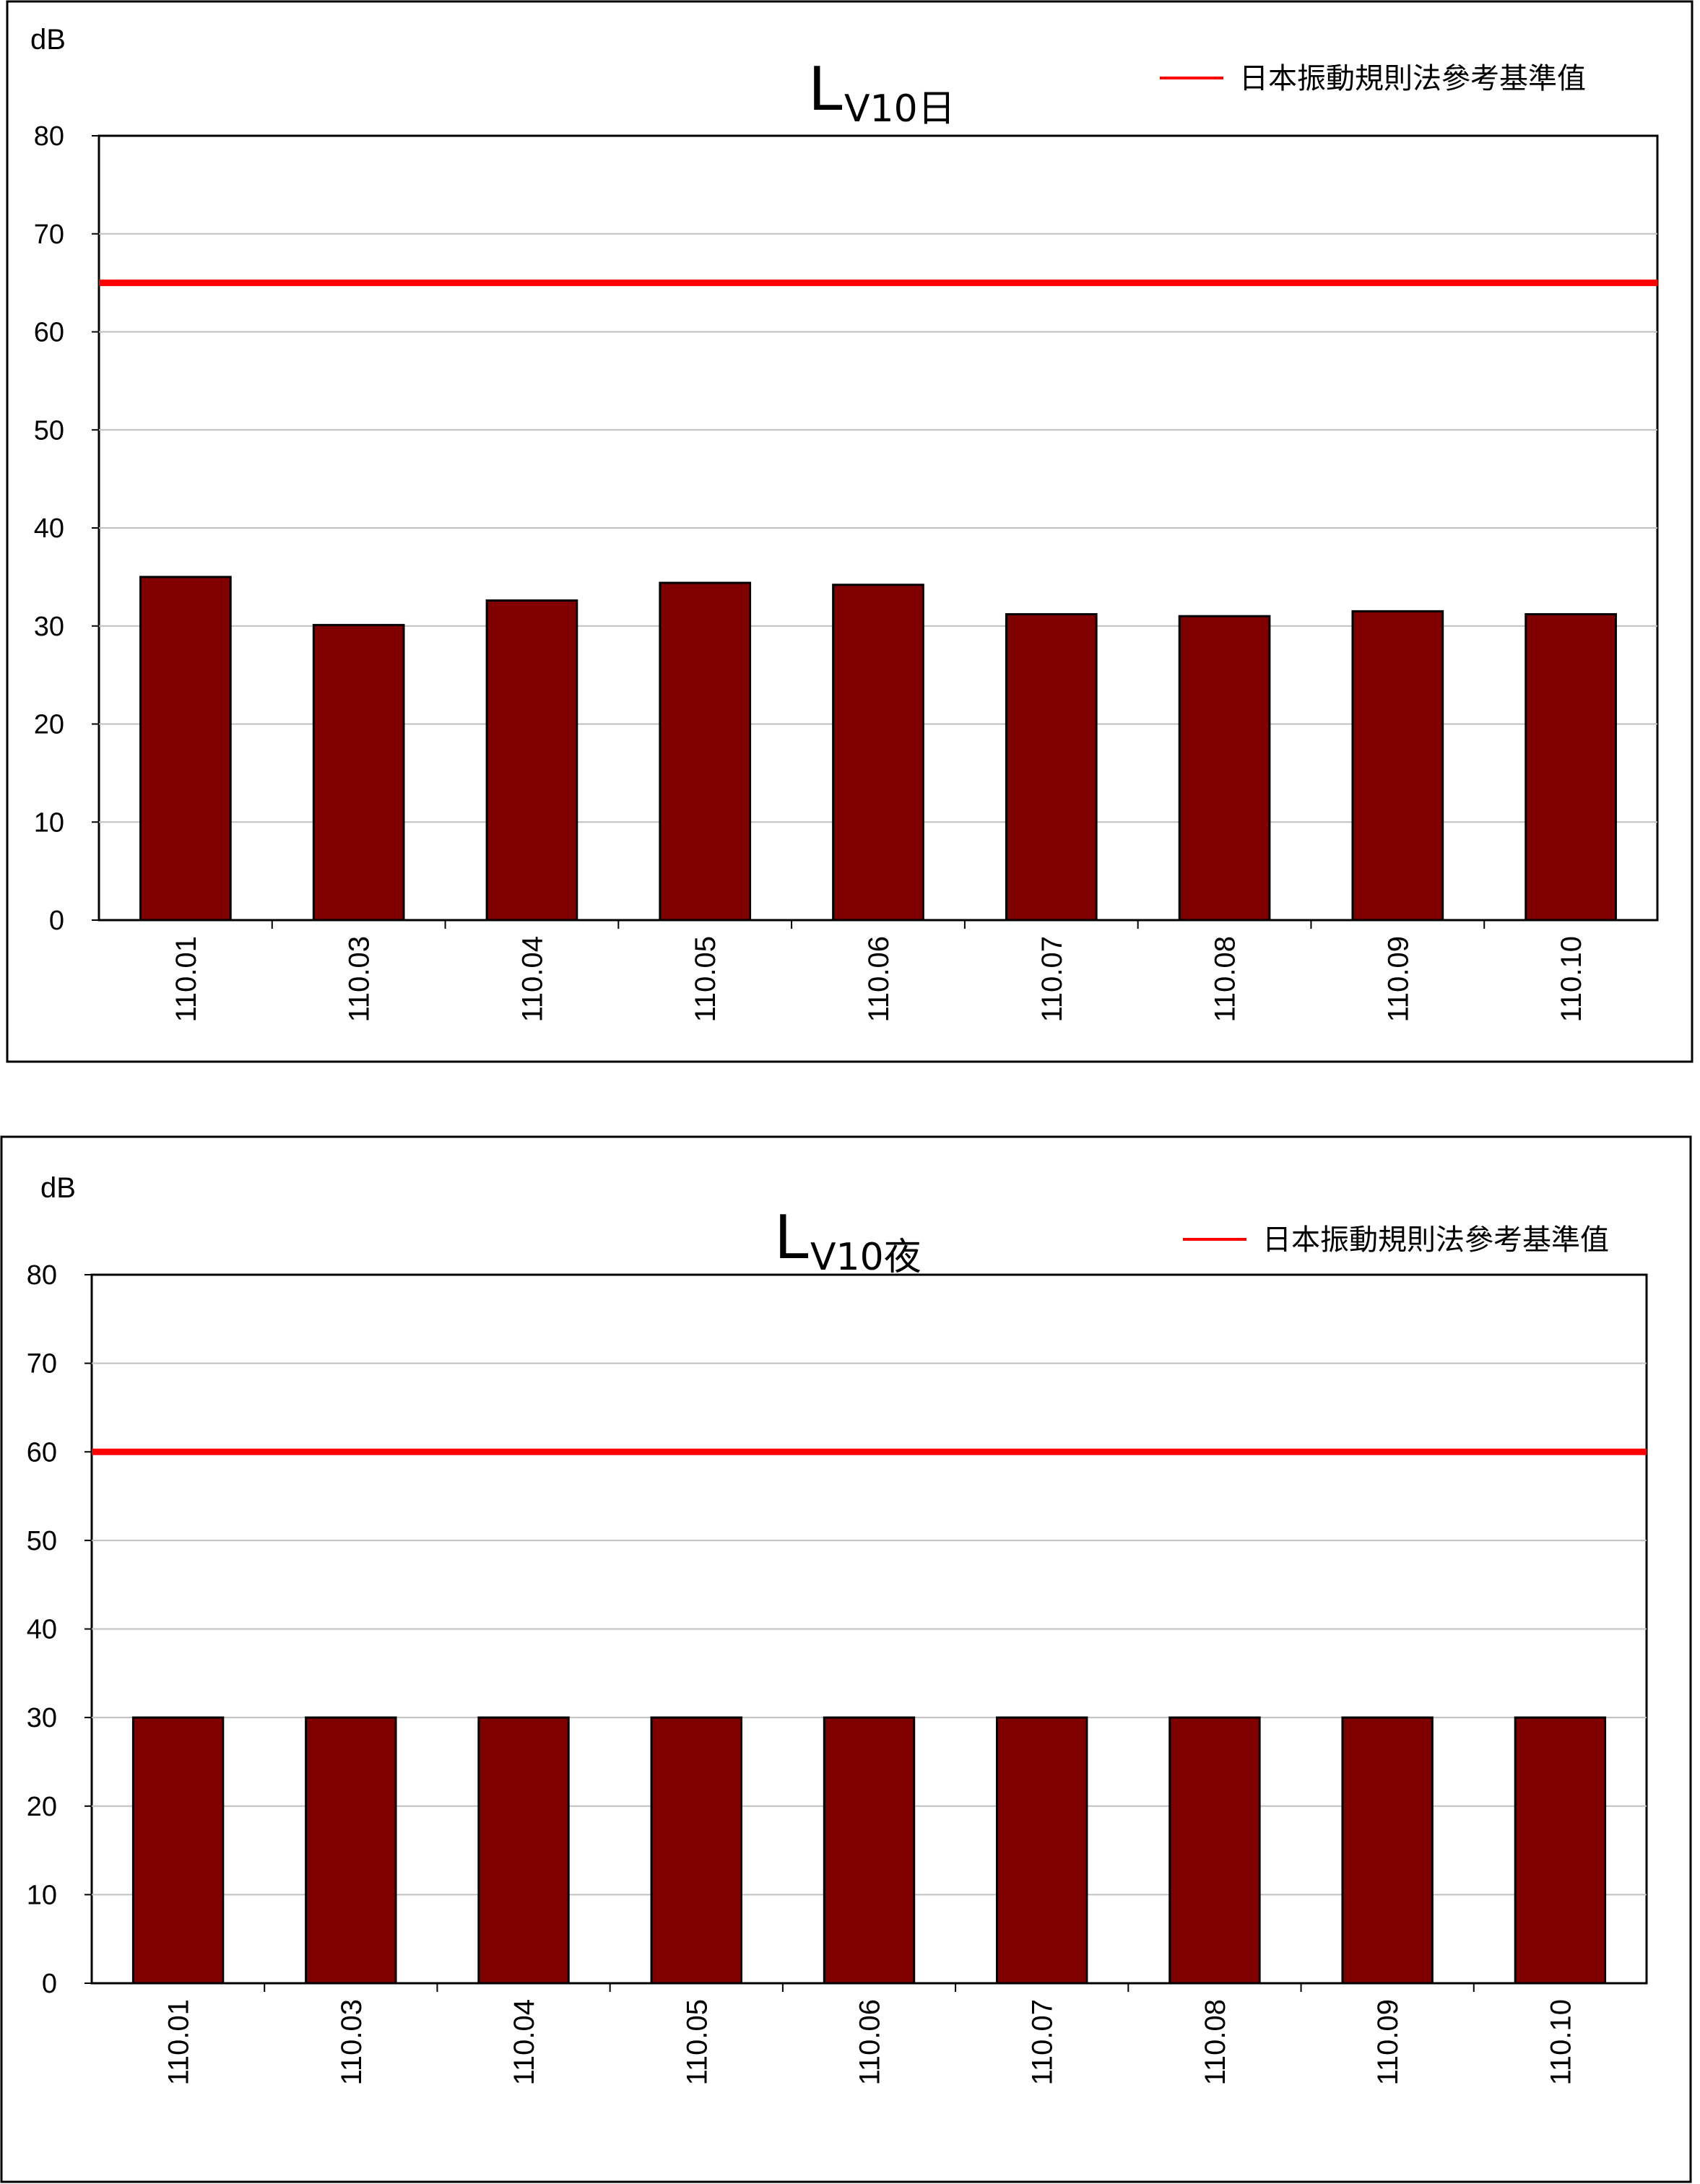 This screenshot has height=2184, width=1700. I want to click on chart-title: LV10夜, so click(848, 1239).